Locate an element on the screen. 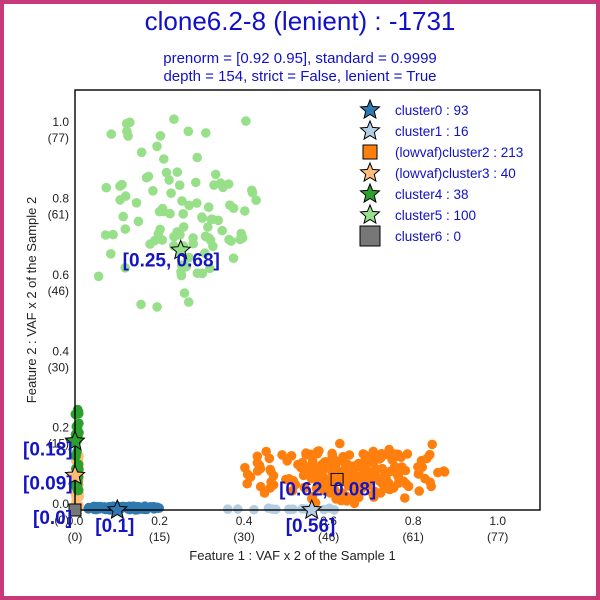 Image resolution: width=600 pixels, height=600 pixels. series-1-points is located at coordinates (281, 509).